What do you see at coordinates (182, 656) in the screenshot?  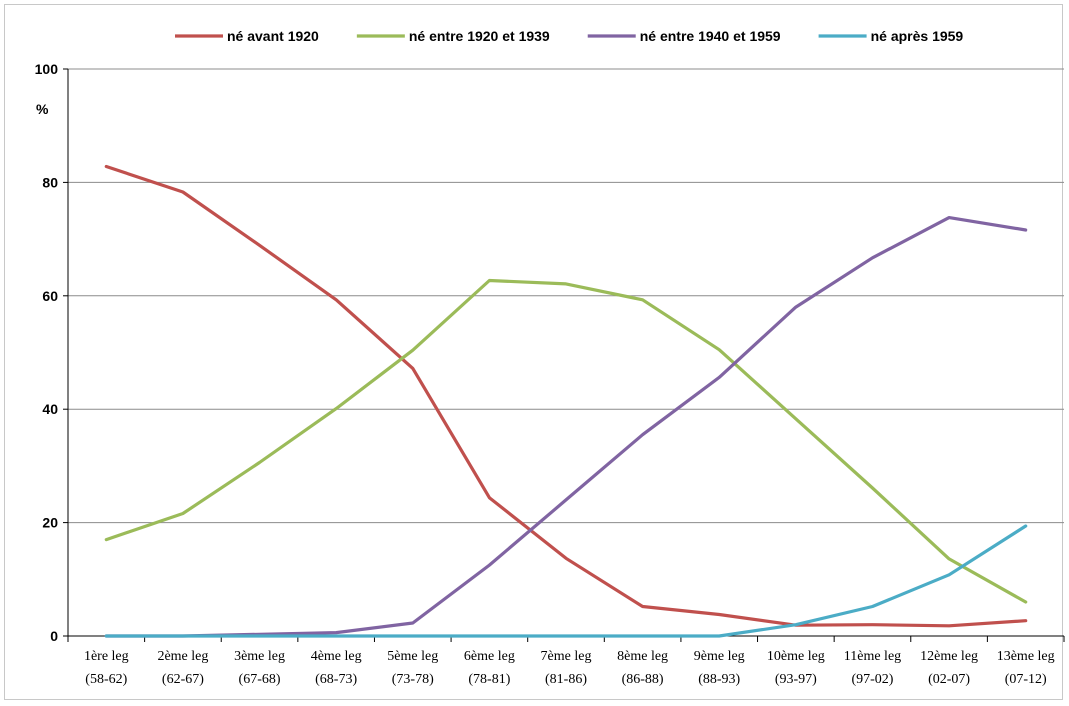 I see `x-tick-label: 2ème leg` at bounding box center [182, 656].